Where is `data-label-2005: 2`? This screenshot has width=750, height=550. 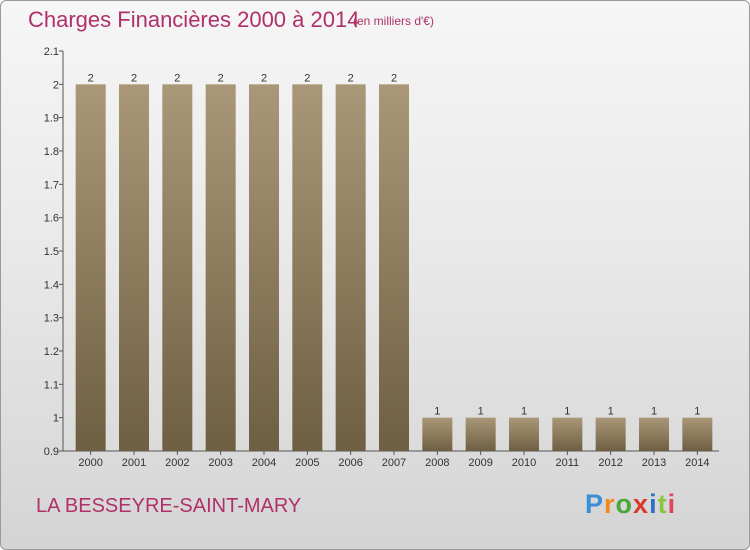
data-label-2005: 2 is located at coordinates (307, 78).